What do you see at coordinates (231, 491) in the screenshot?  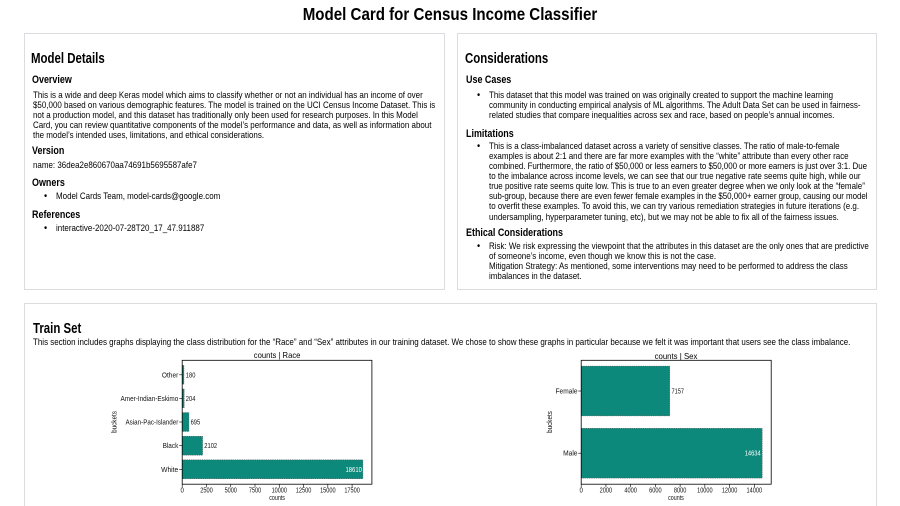 I see `svg-text: 5000` at bounding box center [231, 491].